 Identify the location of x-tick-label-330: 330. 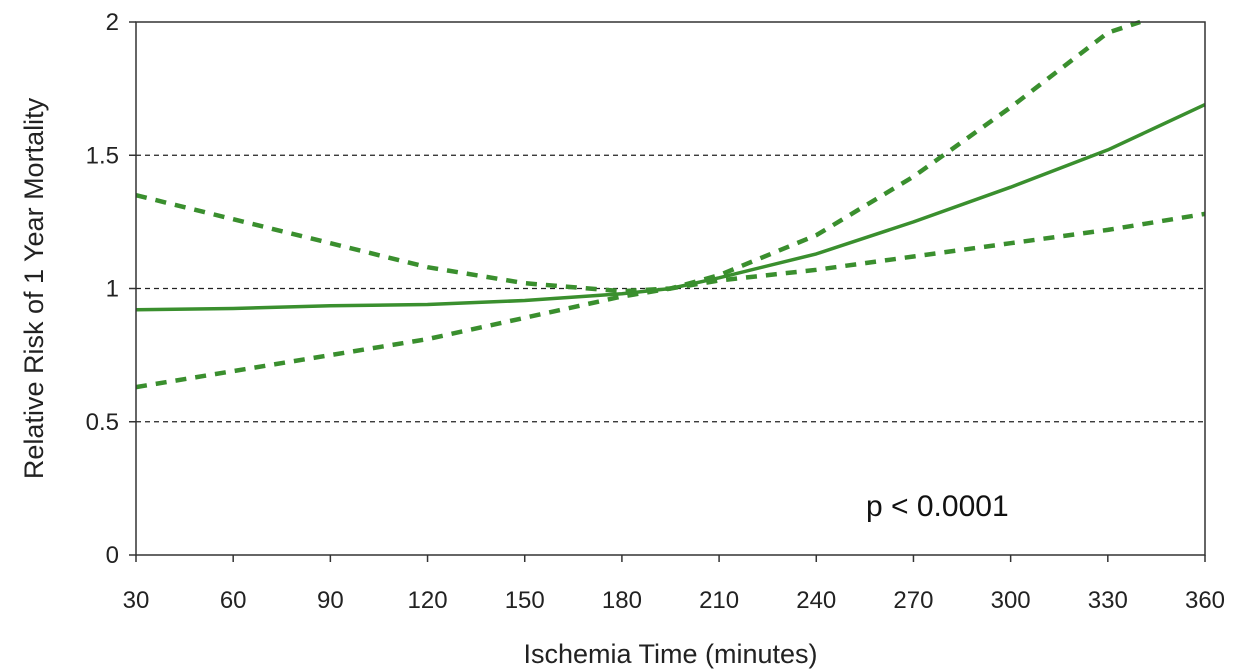
(1108, 600).